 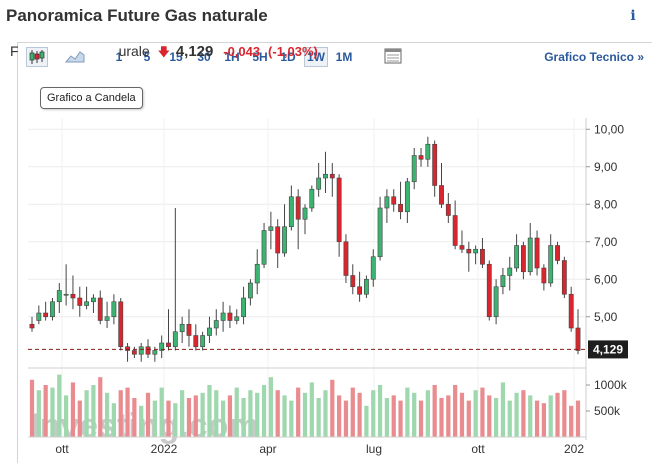 I want to click on timeframe-5: 5, so click(x=147, y=57).